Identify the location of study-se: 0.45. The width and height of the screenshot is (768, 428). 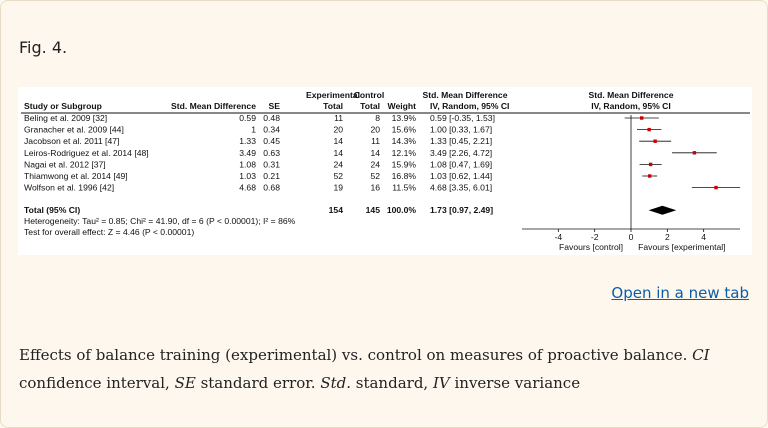
(271, 141).